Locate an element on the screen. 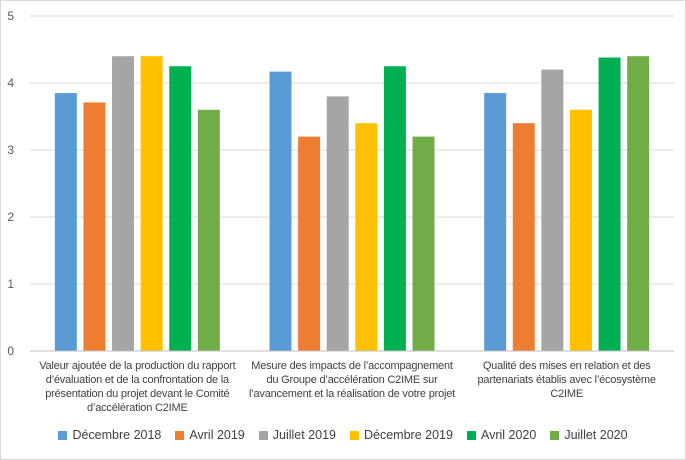 Image resolution: width=686 pixels, height=460 pixels. y-tick-label: 4 is located at coordinates (10, 83).